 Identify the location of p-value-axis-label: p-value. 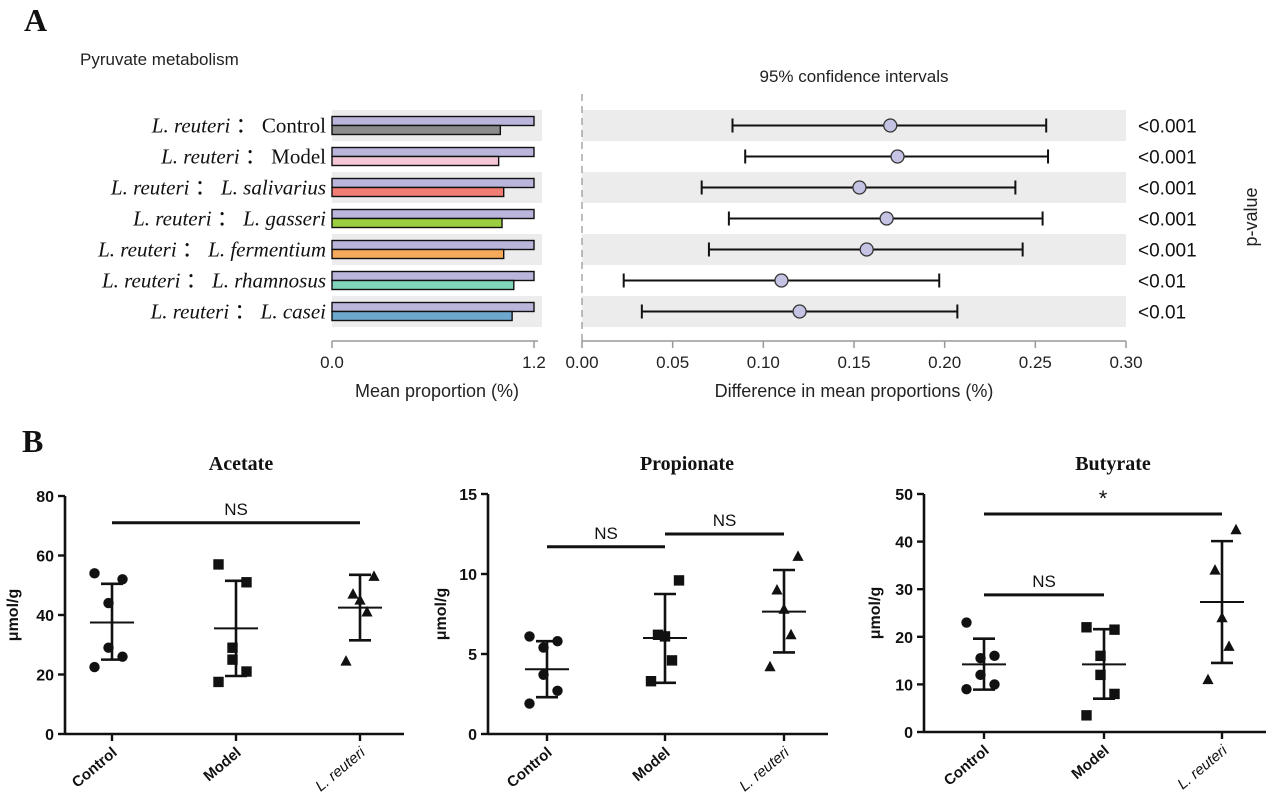
(1251, 216).